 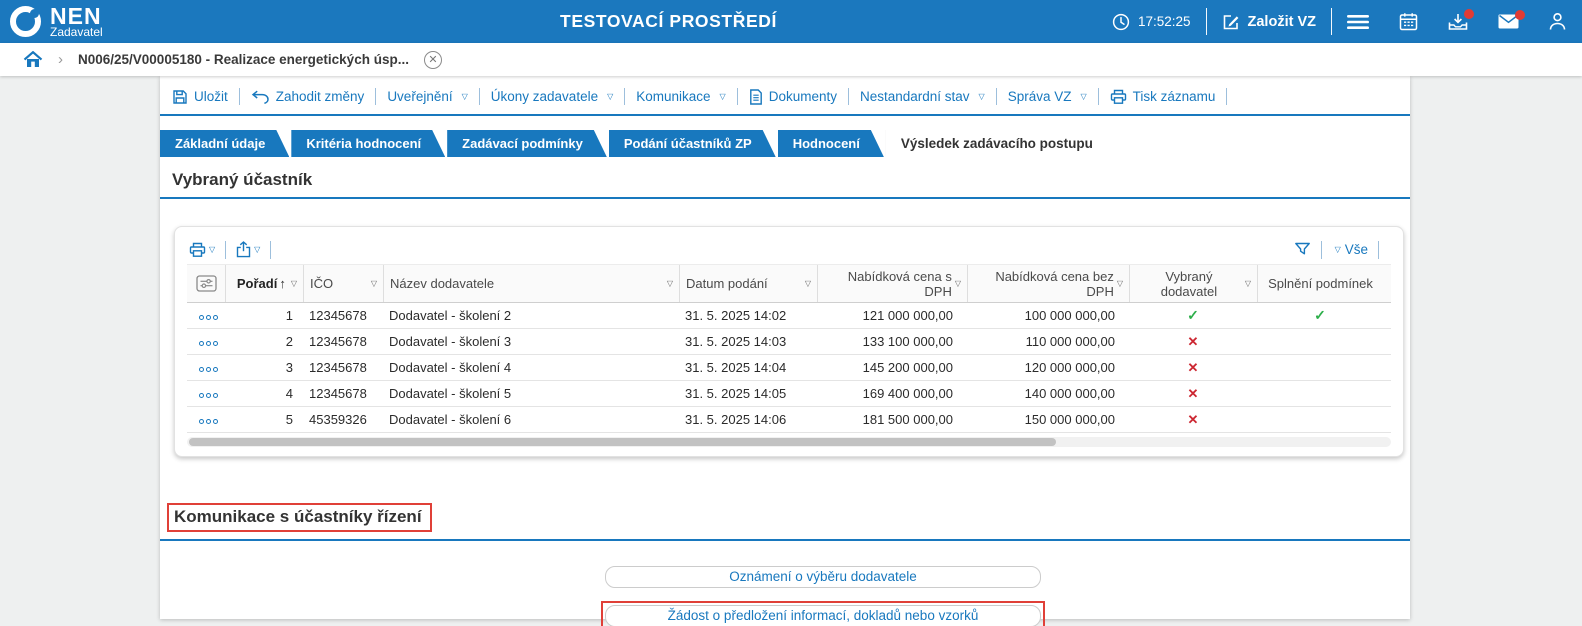 What do you see at coordinates (1511, 19) in the screenshot?
I see `mail-button` at bounding box center [1511, 19].